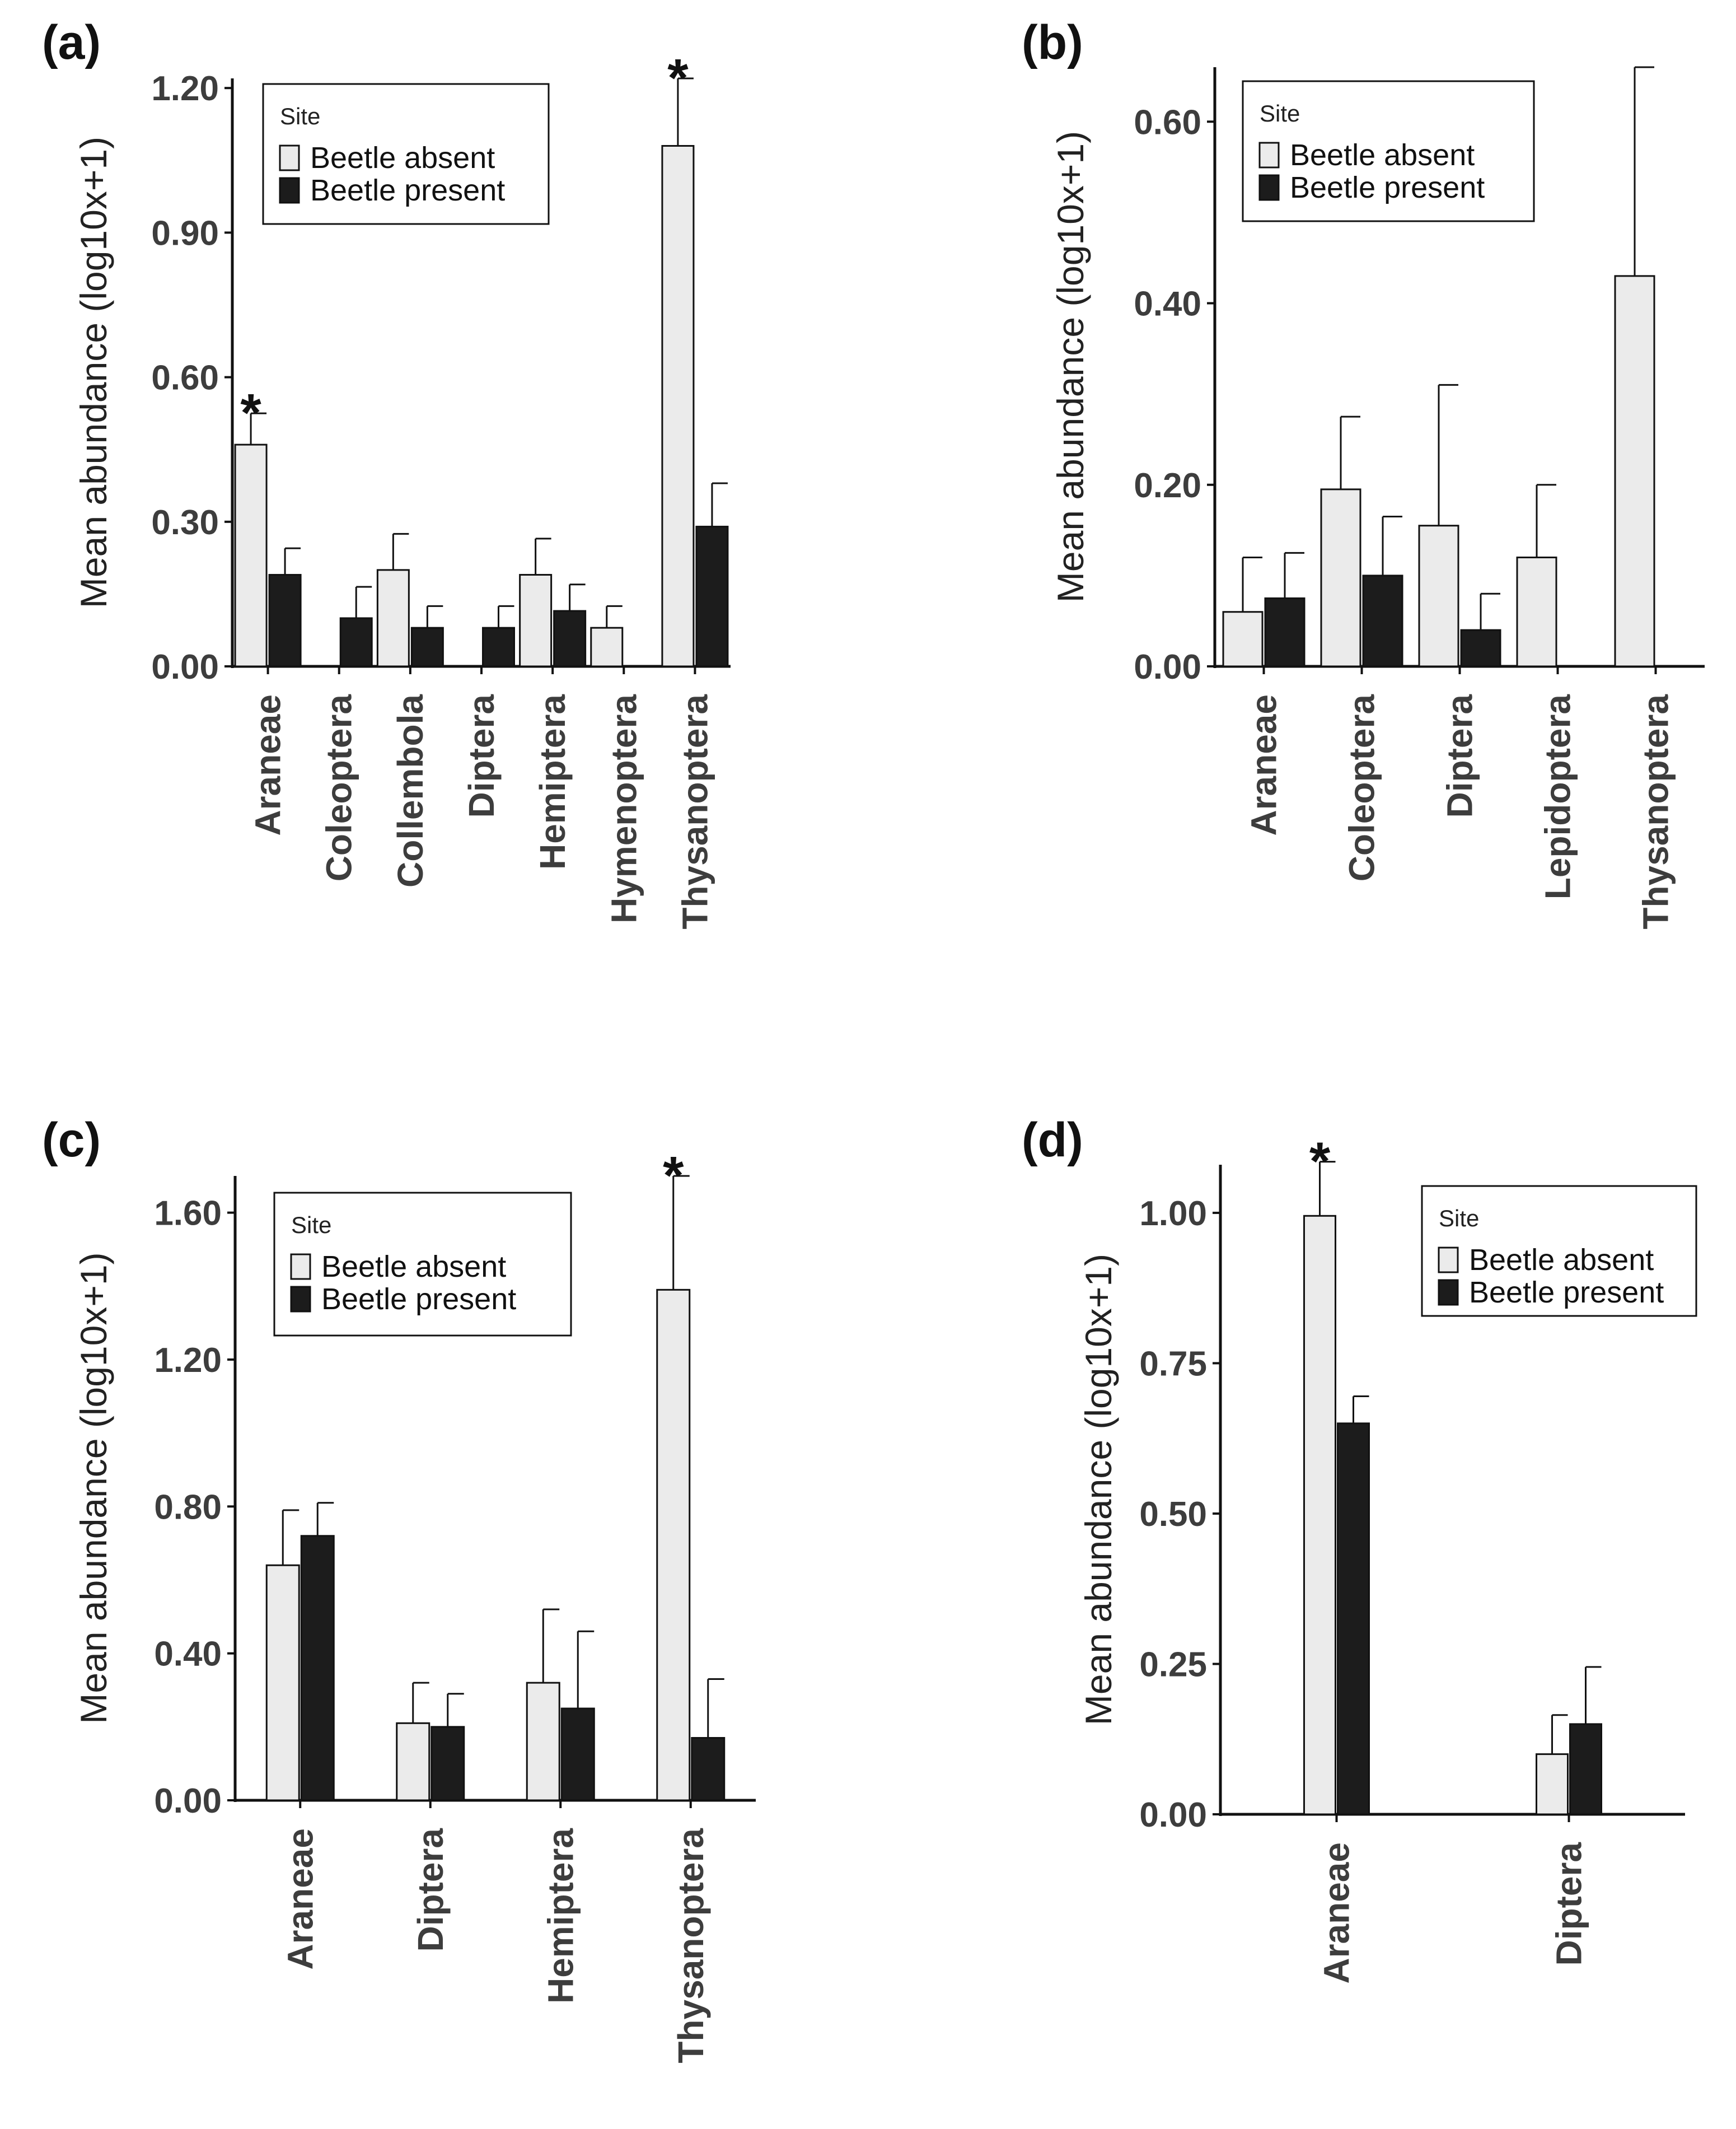  What do you see at coordinates (185, 522) in the screenshot?
I see `y-tick-label: 0.30` at bounding box center [185, 522].